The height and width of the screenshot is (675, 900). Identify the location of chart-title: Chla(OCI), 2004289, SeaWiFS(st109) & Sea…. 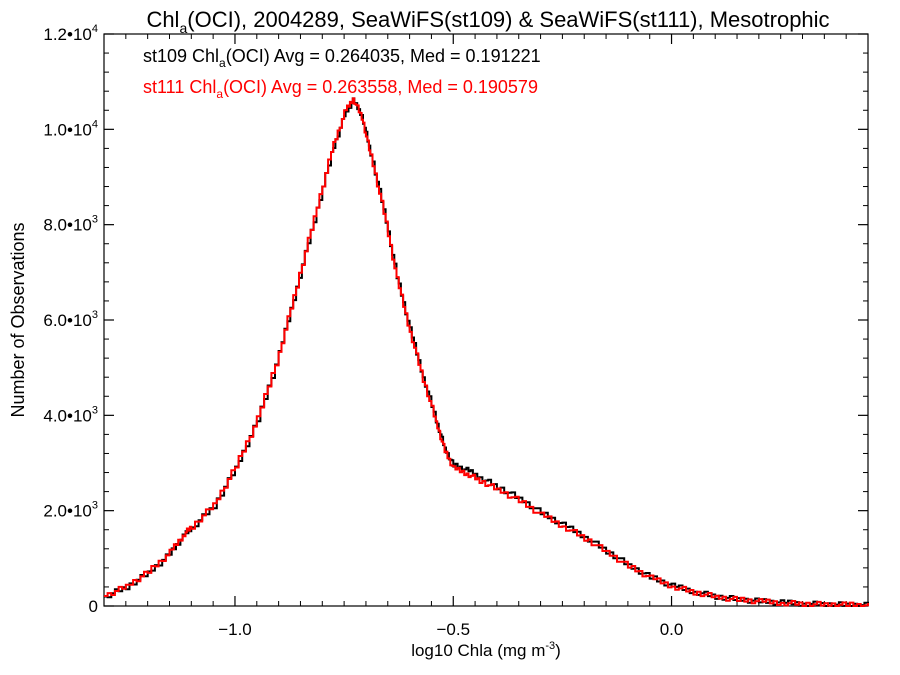
(487, 21).